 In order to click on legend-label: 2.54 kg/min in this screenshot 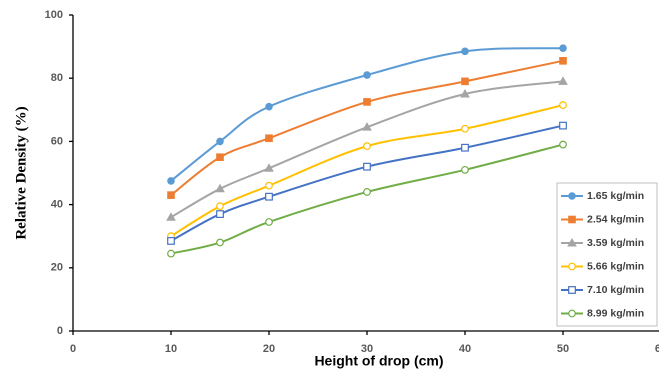, I will do `click(615, 219)`.